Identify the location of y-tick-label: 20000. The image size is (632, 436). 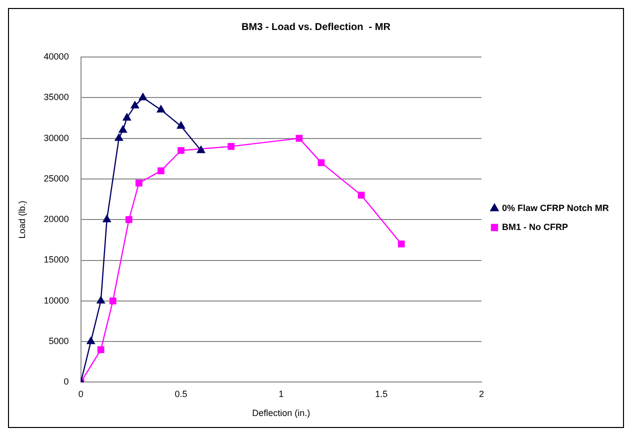
(56, 219).